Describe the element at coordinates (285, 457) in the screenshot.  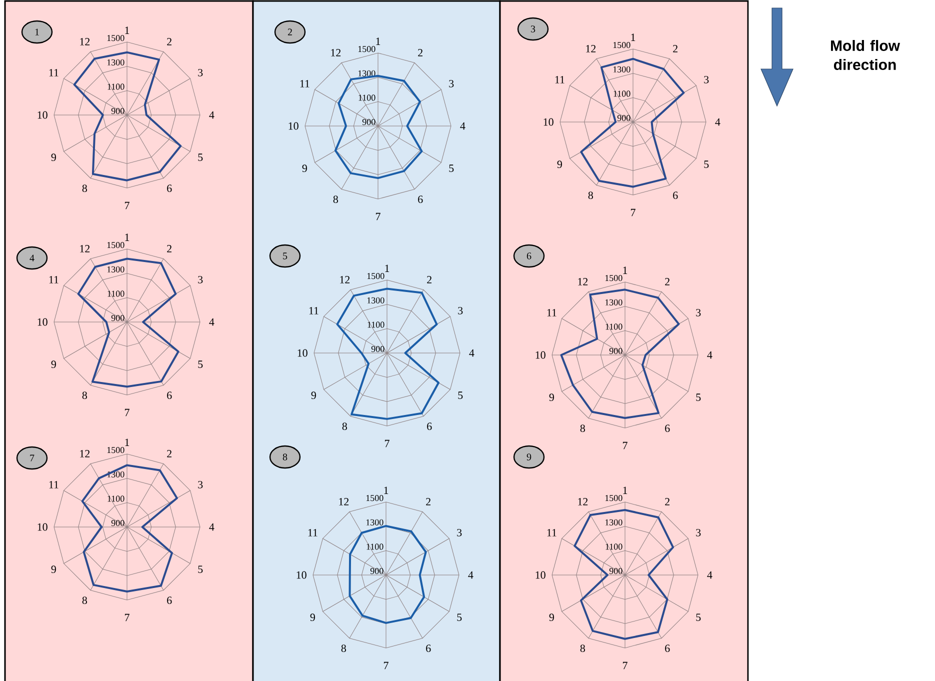
I see `chart-title: 8` at that location.